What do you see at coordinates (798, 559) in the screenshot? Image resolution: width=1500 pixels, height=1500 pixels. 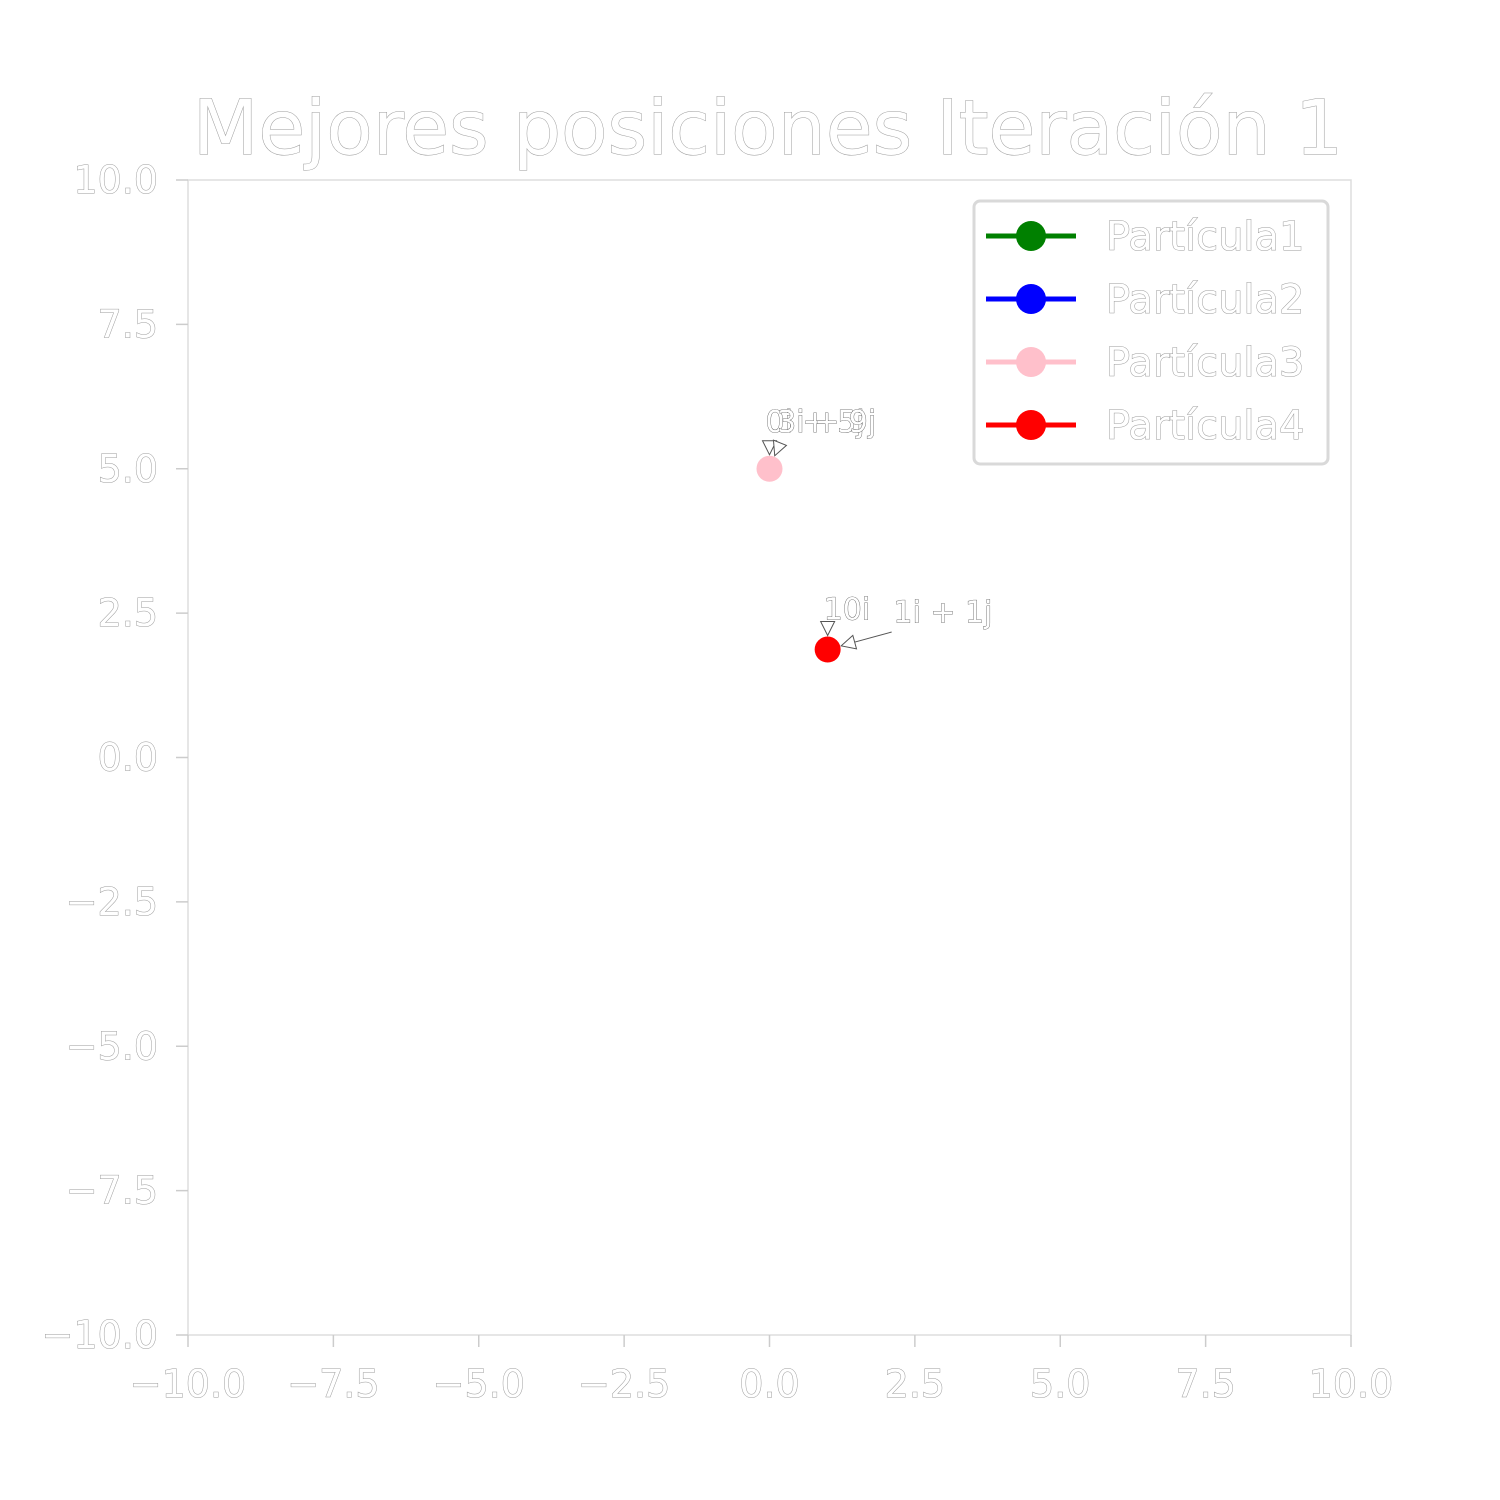 I see `data-points` at bounding box center [798, 559].